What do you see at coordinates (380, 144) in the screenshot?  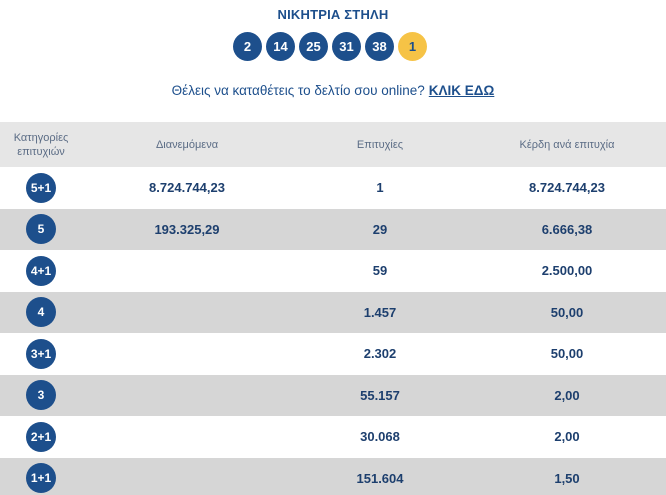 I see `header-winners: Επιτυχίες` at bounding box center [380, 144].